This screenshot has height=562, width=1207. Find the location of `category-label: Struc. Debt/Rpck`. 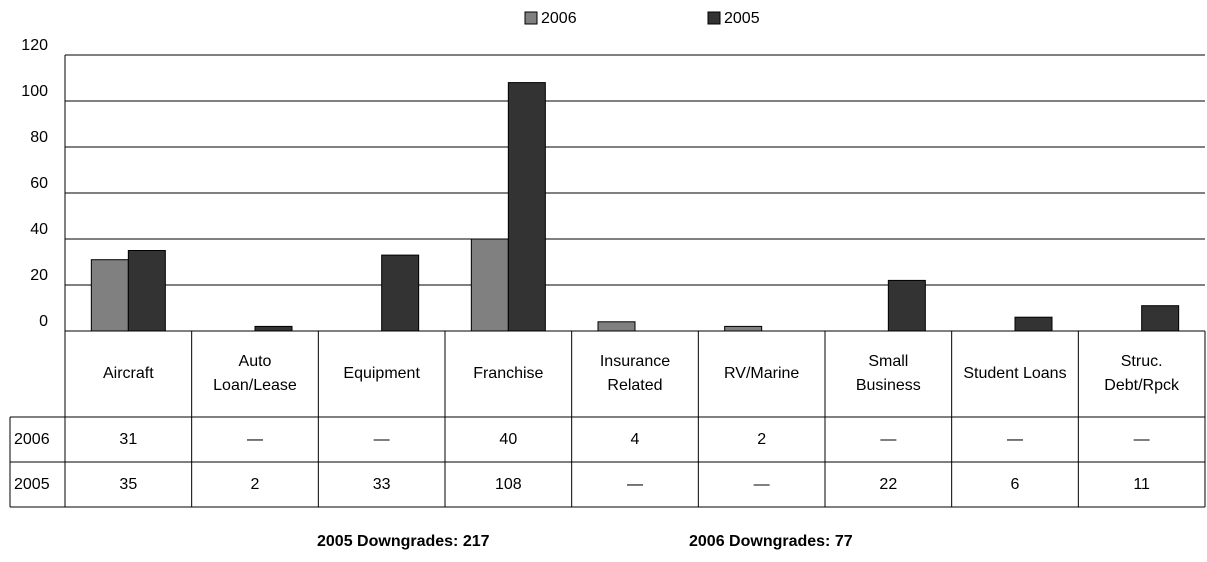

category-label: Struc. Debt/Rpck is located at coordinates (1141, 373).